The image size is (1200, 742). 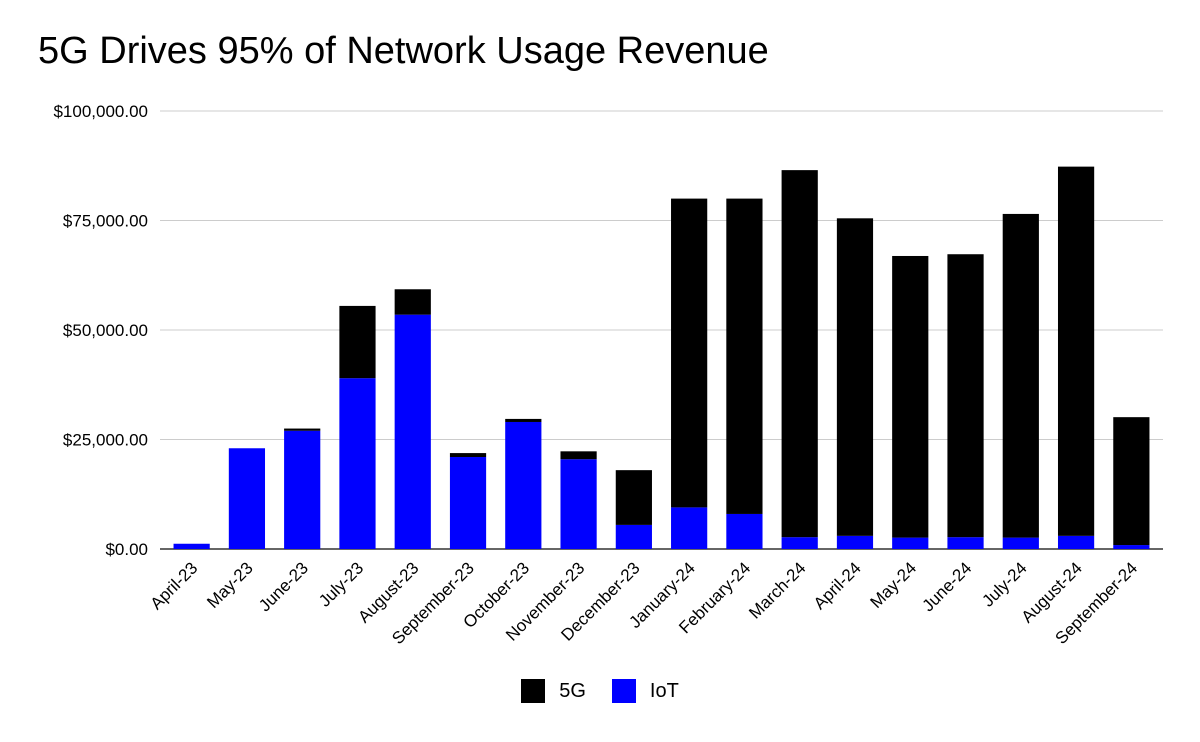 What do you see at coordinates (403, 51) in the screenshot?
I see `chart-title: 5G Drives 95% of Network Usage Revenue` at bounding box center [403, 51].